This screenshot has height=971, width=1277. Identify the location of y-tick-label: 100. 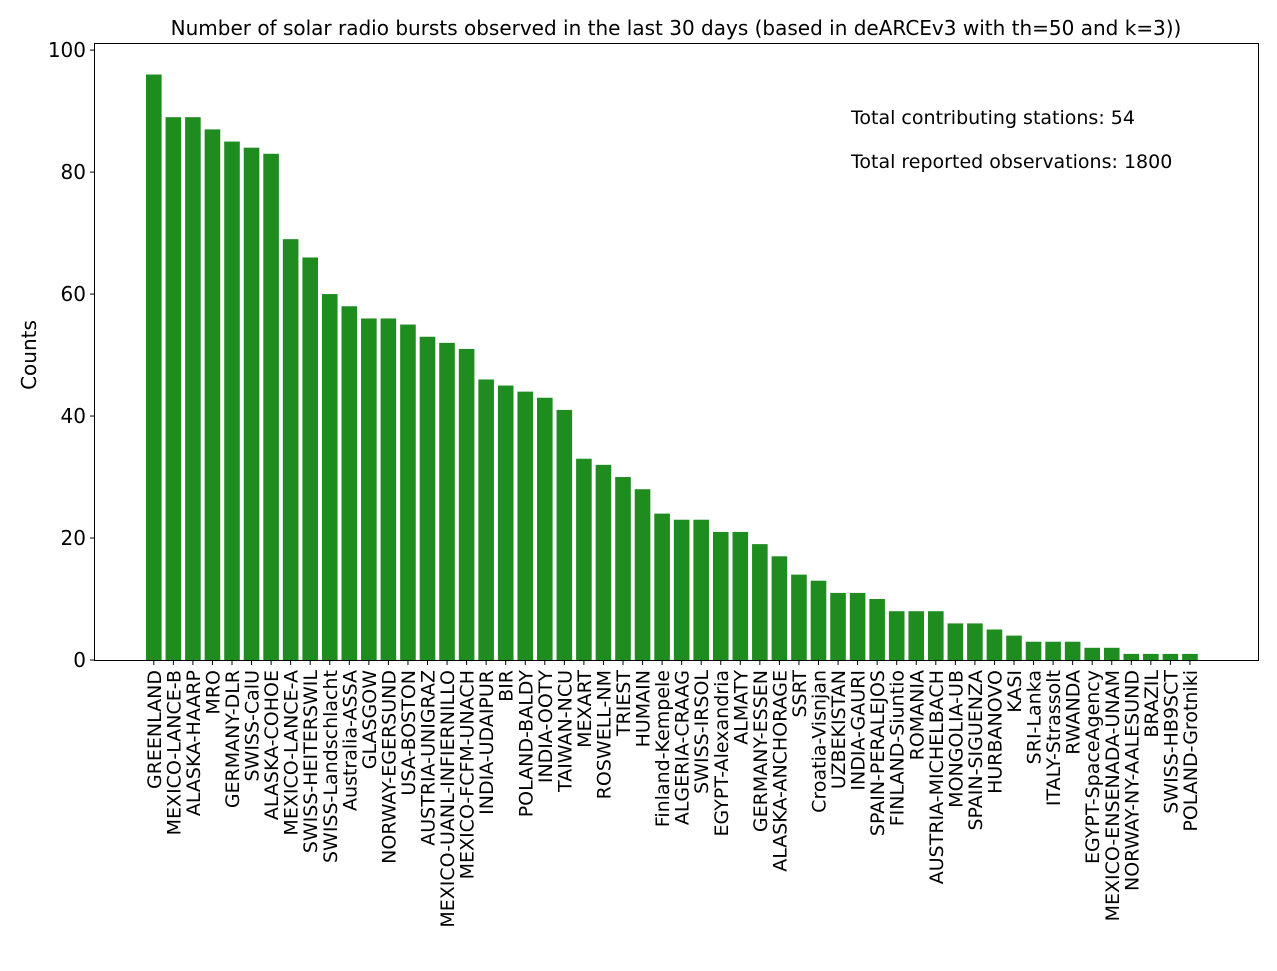
(67, 50).